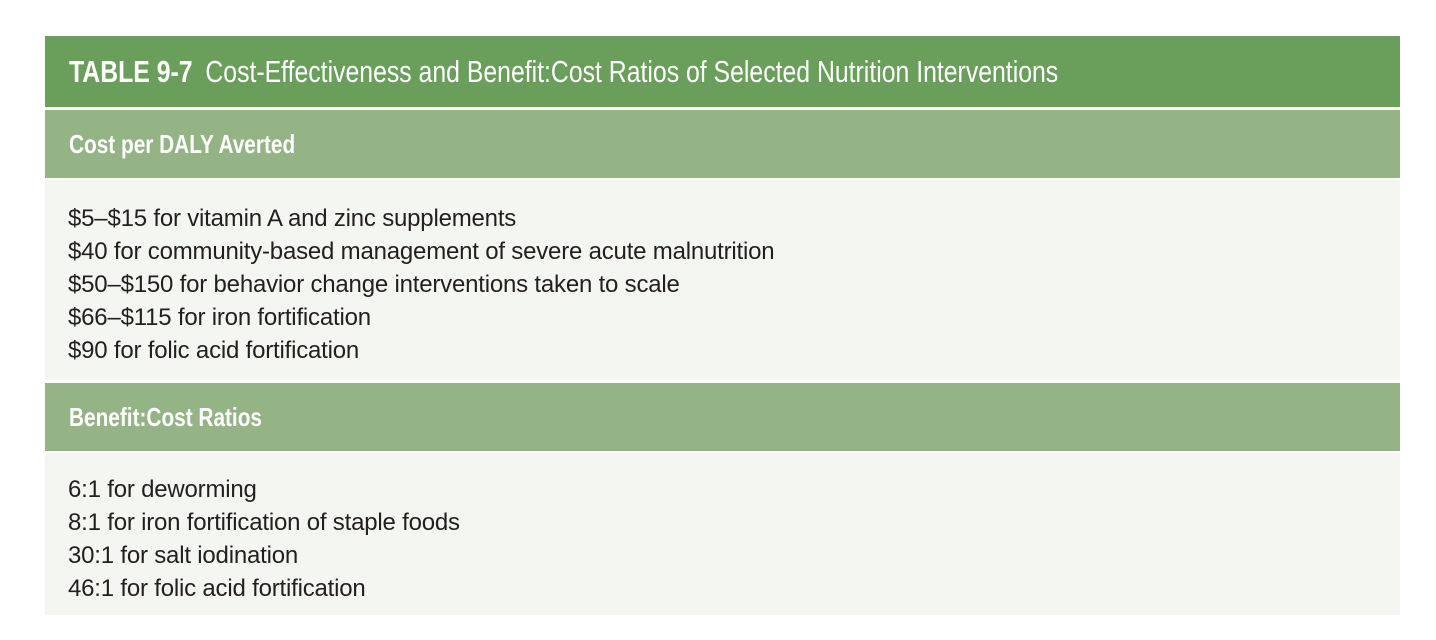  Describe the element at coordinates (214, 350) in the screenshot. I see `list-item: $90 for folic acid fortification` at that location.